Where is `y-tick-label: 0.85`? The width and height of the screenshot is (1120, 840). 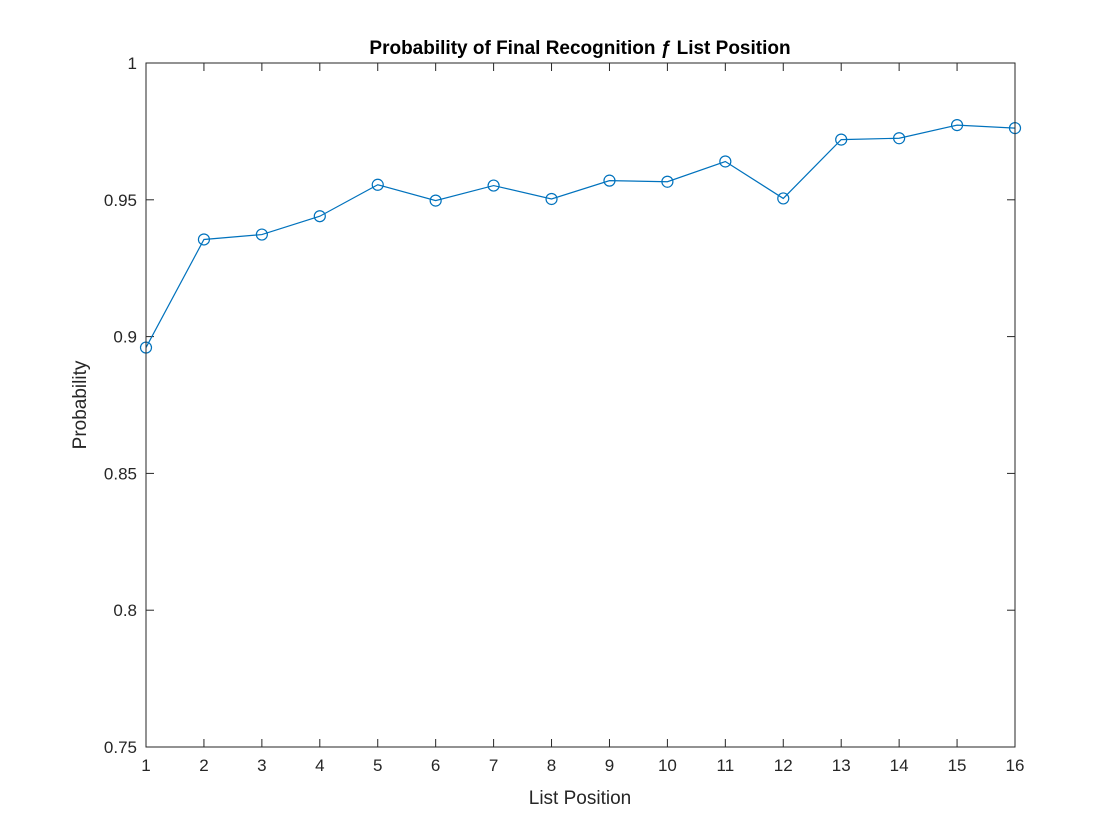
y-tick-label: 0.85 is located at coordinates (120, 473).